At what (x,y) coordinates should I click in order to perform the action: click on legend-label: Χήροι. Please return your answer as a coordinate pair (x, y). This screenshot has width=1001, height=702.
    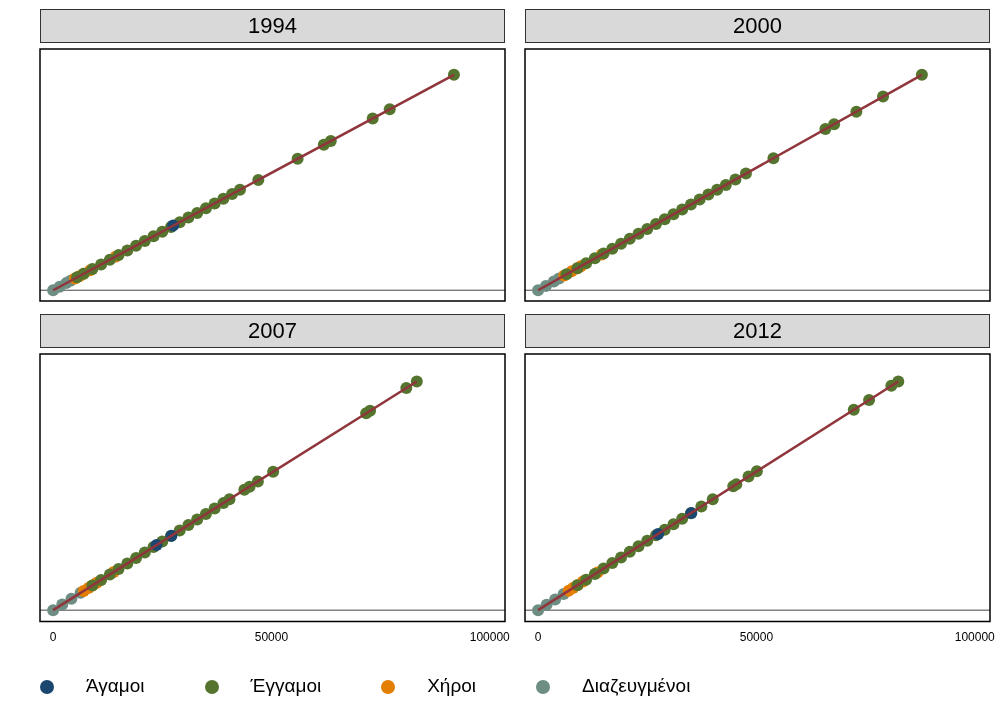
    Looking at the image, I should click on (451, 686).